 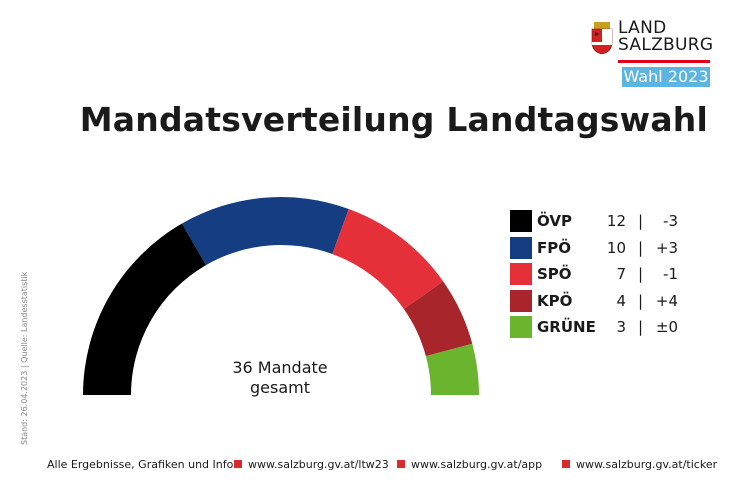 What do you see at coordinates (265, 231) in the screenshot?
I see `seat-segment-fpö` at bounding box center [265, 231].